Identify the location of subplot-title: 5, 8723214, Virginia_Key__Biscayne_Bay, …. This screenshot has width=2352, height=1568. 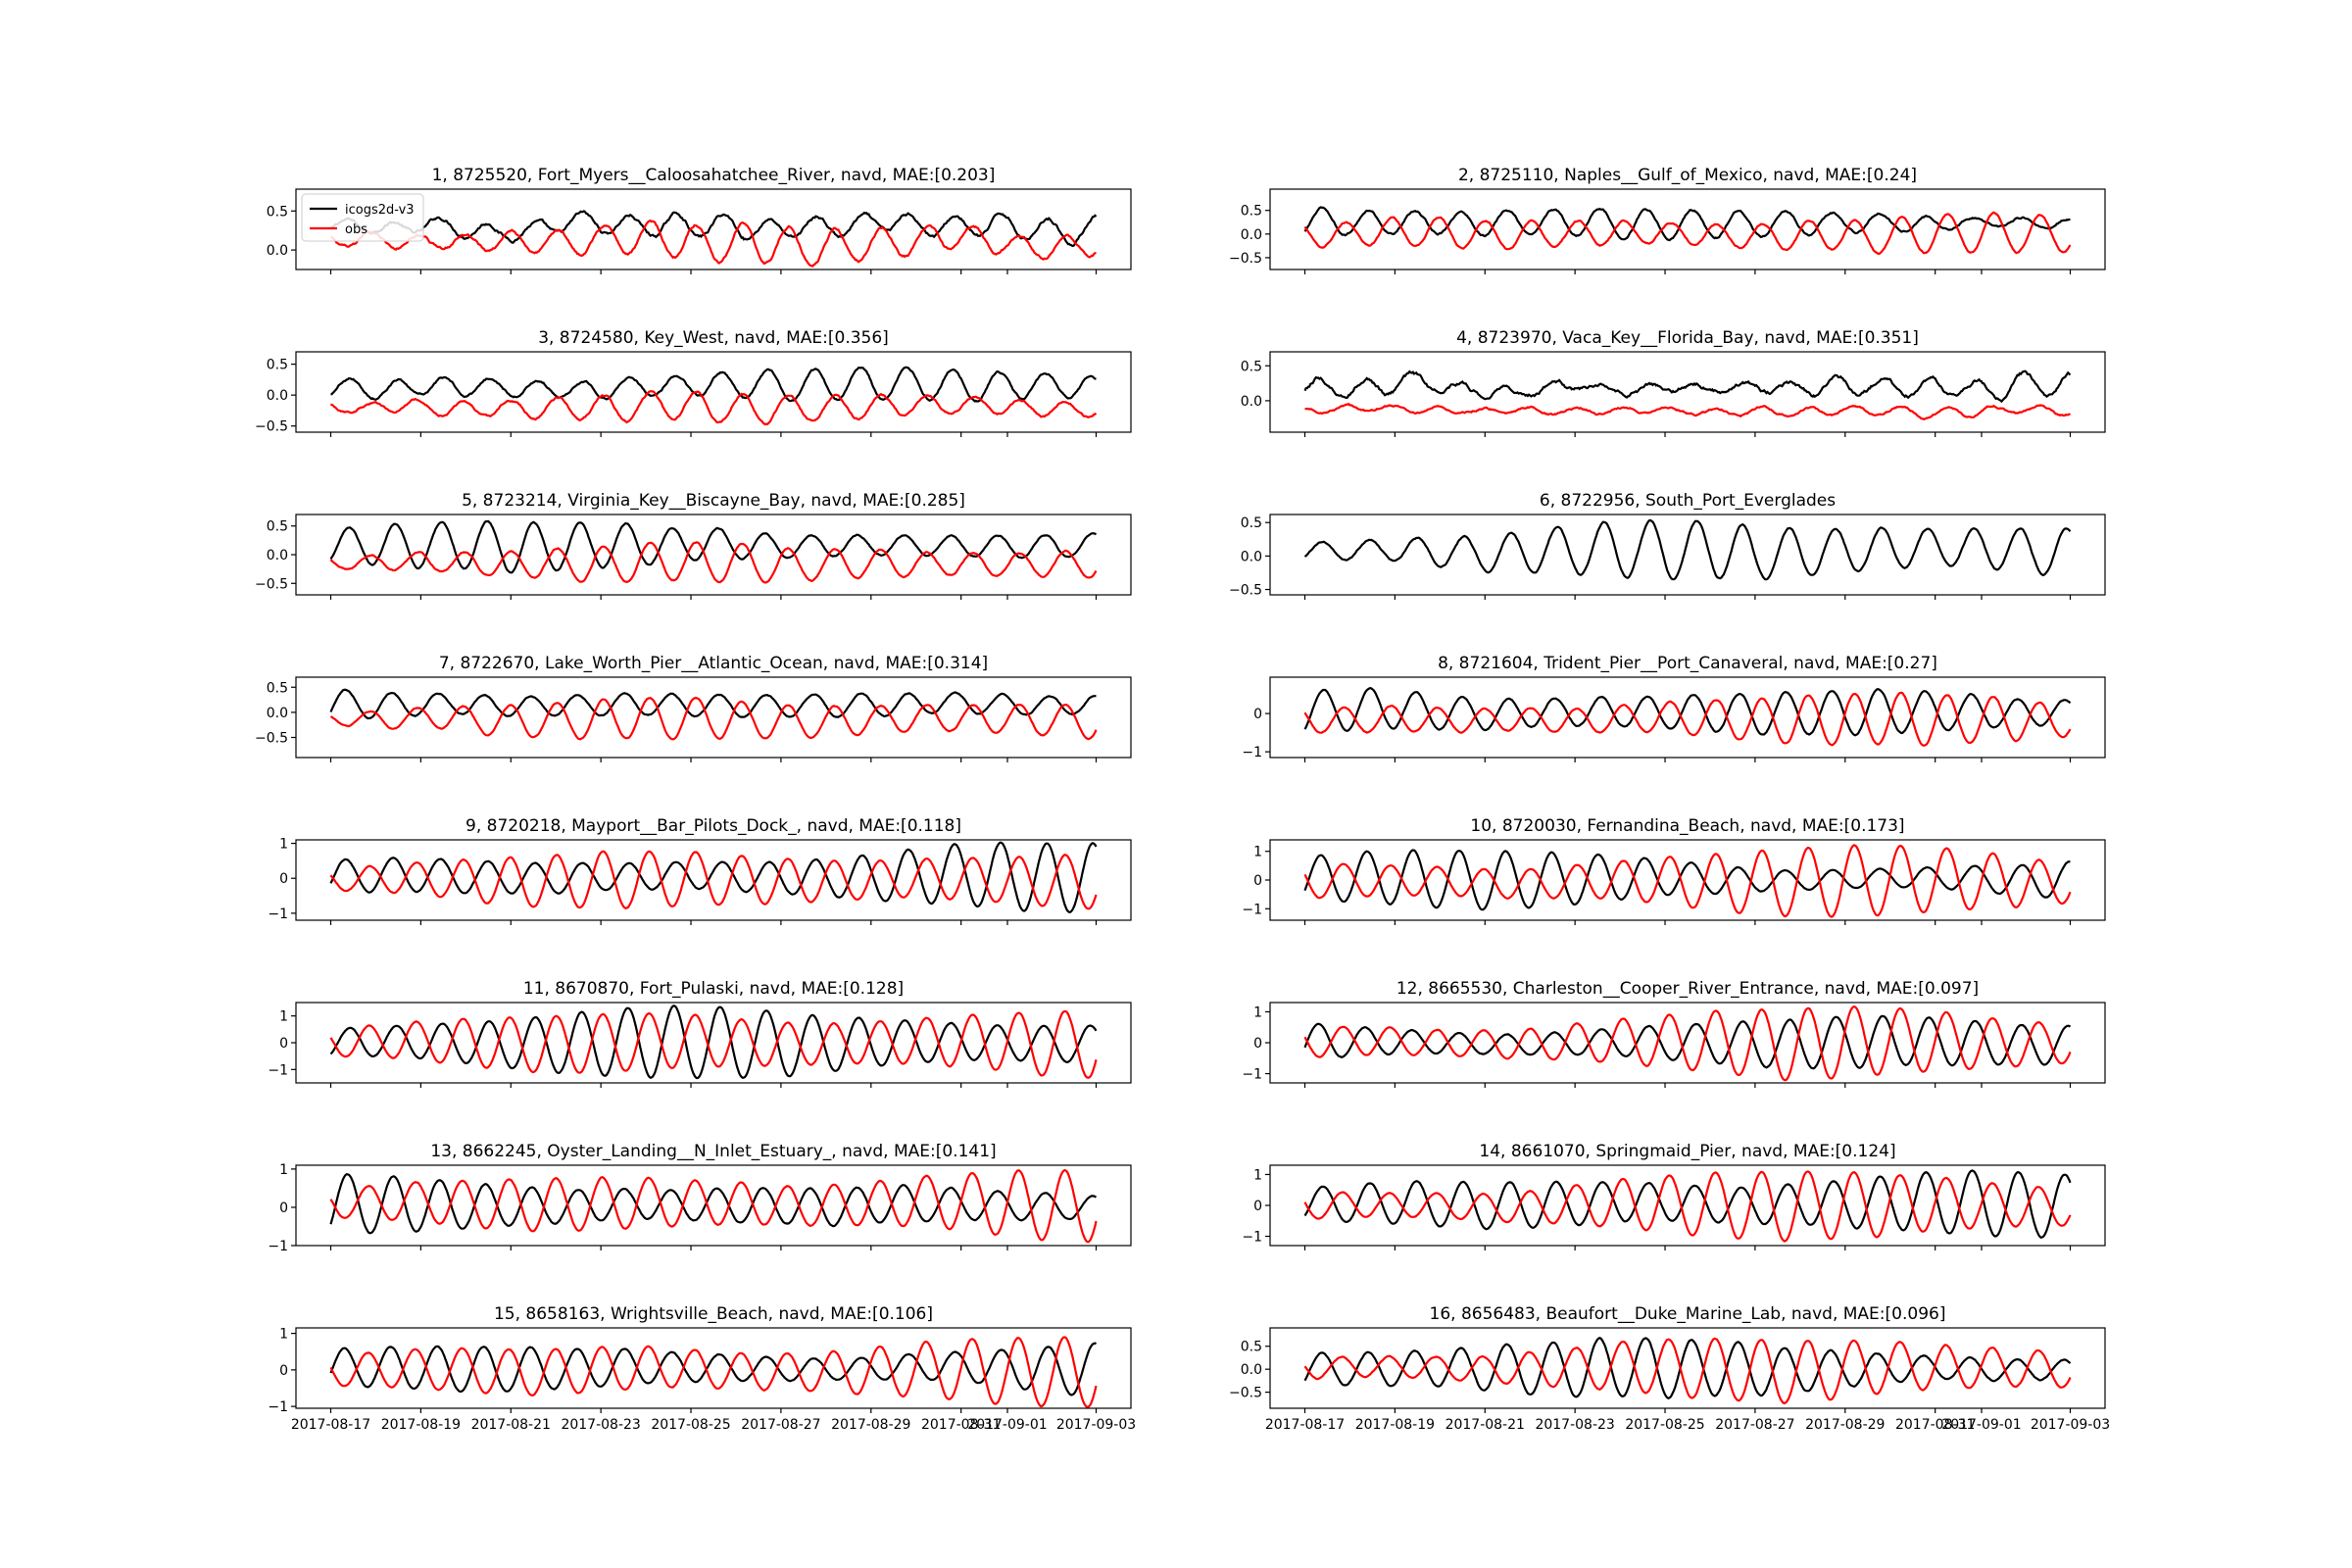
(713, 501).